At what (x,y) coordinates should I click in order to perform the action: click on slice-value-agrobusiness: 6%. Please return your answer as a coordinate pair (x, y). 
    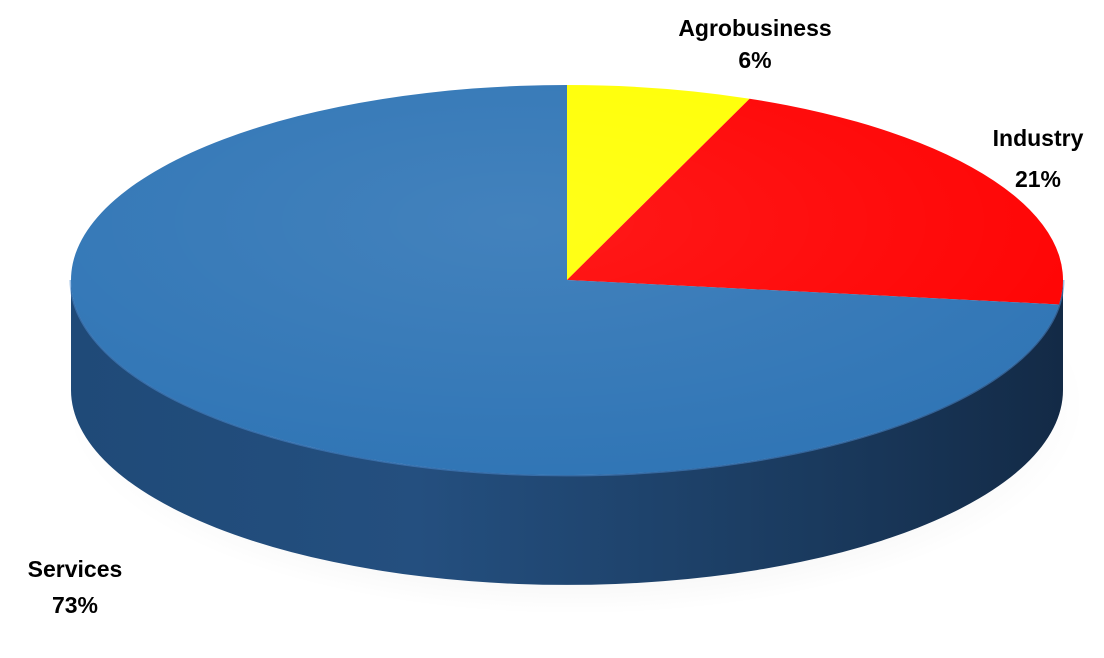
    Looking at the image, I should click on (754, 60).